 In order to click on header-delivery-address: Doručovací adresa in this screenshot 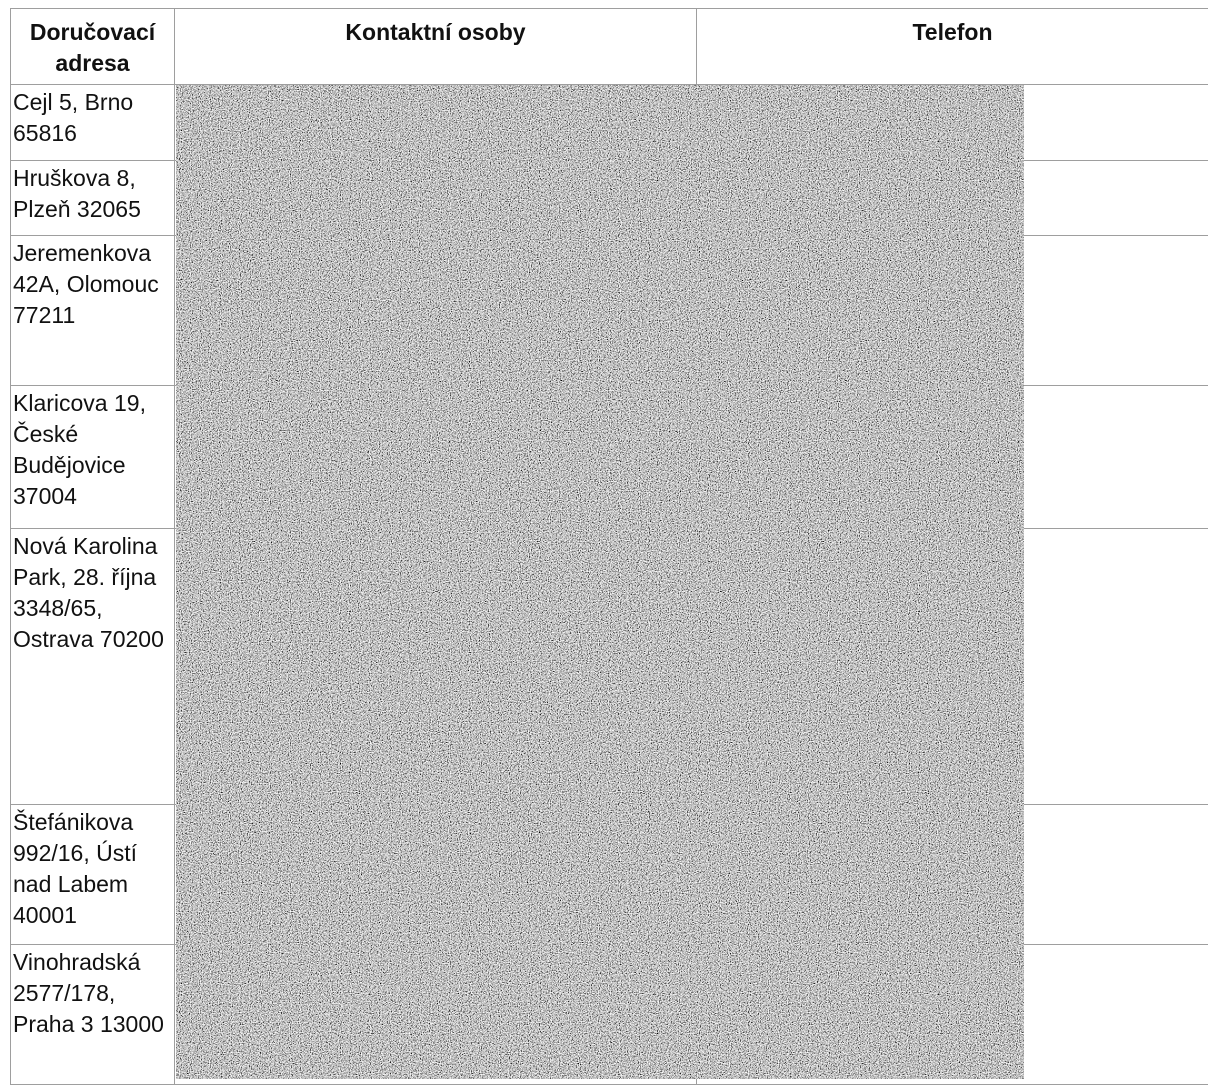, I will do `click(93, 47)`.